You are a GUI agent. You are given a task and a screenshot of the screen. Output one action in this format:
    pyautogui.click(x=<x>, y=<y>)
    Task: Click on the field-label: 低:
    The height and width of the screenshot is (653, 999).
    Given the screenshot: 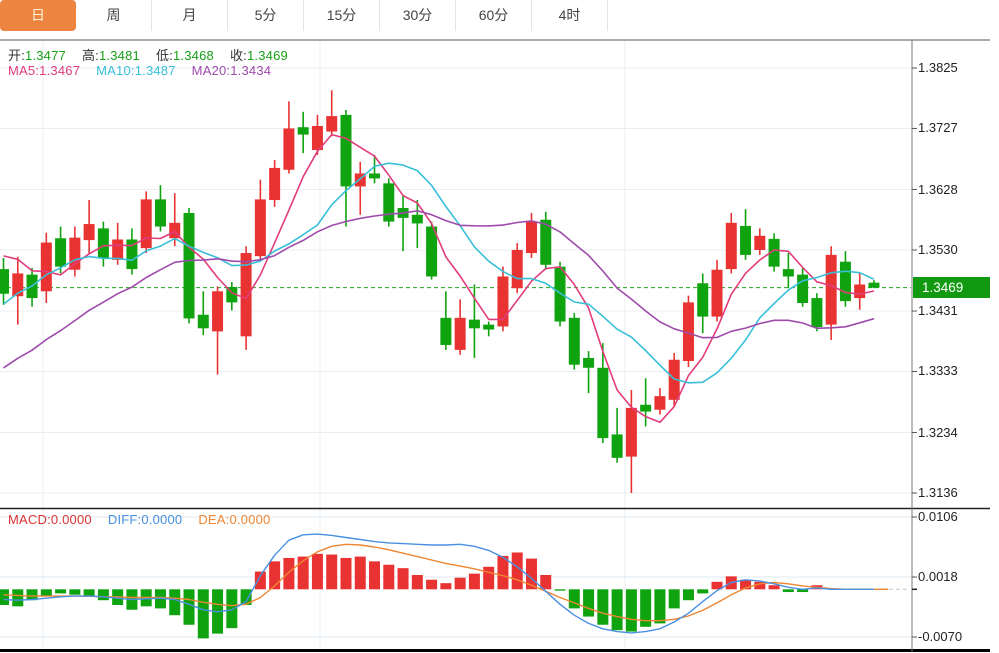 What is the action you would take?
    pyautogui.click(x=164, y=55)
    